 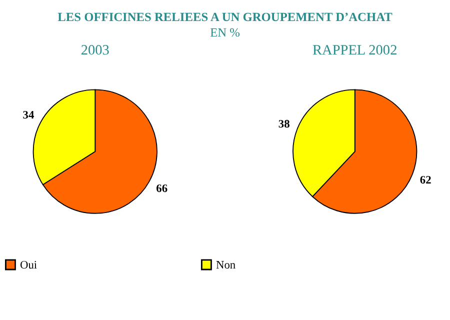 I want to click on data-label: 62, so click(x=426, y=180).